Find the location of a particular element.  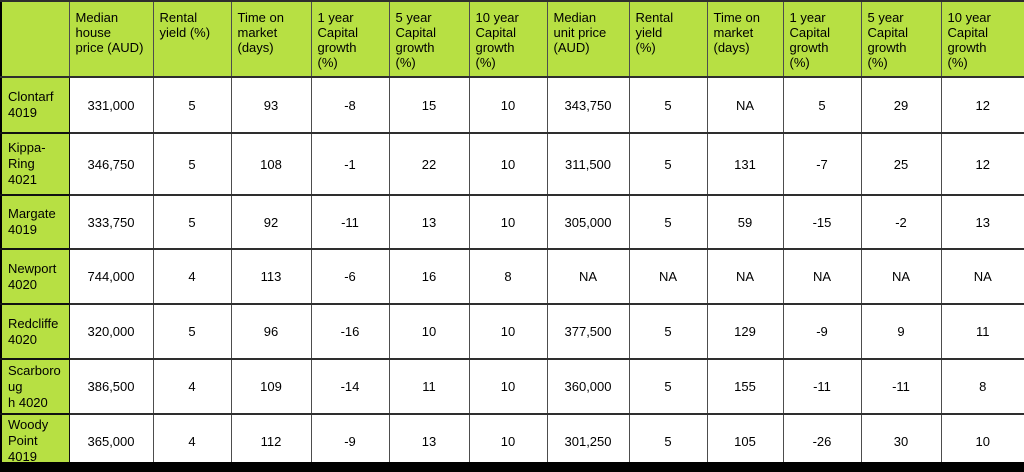

row-header-woody-point: Woody Point 4019 is located at coordinates (35, 441).